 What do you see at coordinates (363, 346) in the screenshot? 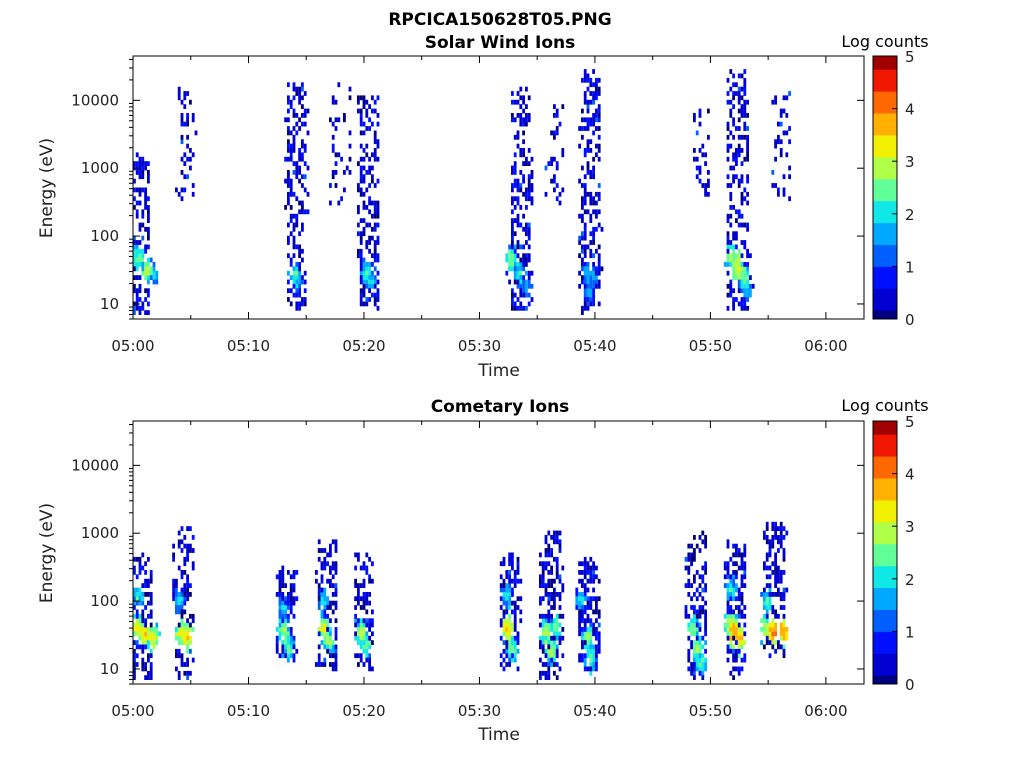
I see `x-tick-label: 05:20` at bounding box center [363, 346].